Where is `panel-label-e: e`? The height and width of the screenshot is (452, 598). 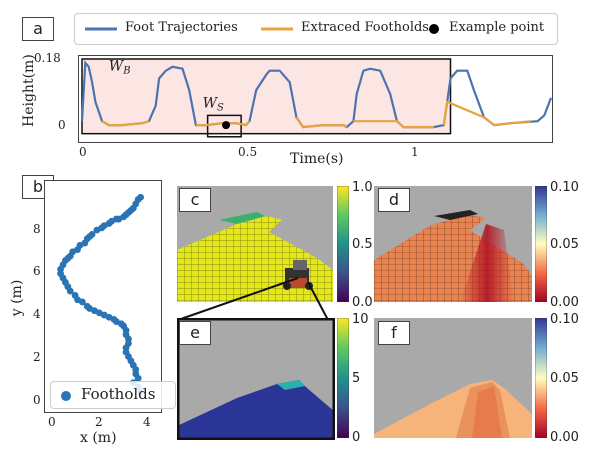
panel-label-e: e is located at coordinates (195, 333).